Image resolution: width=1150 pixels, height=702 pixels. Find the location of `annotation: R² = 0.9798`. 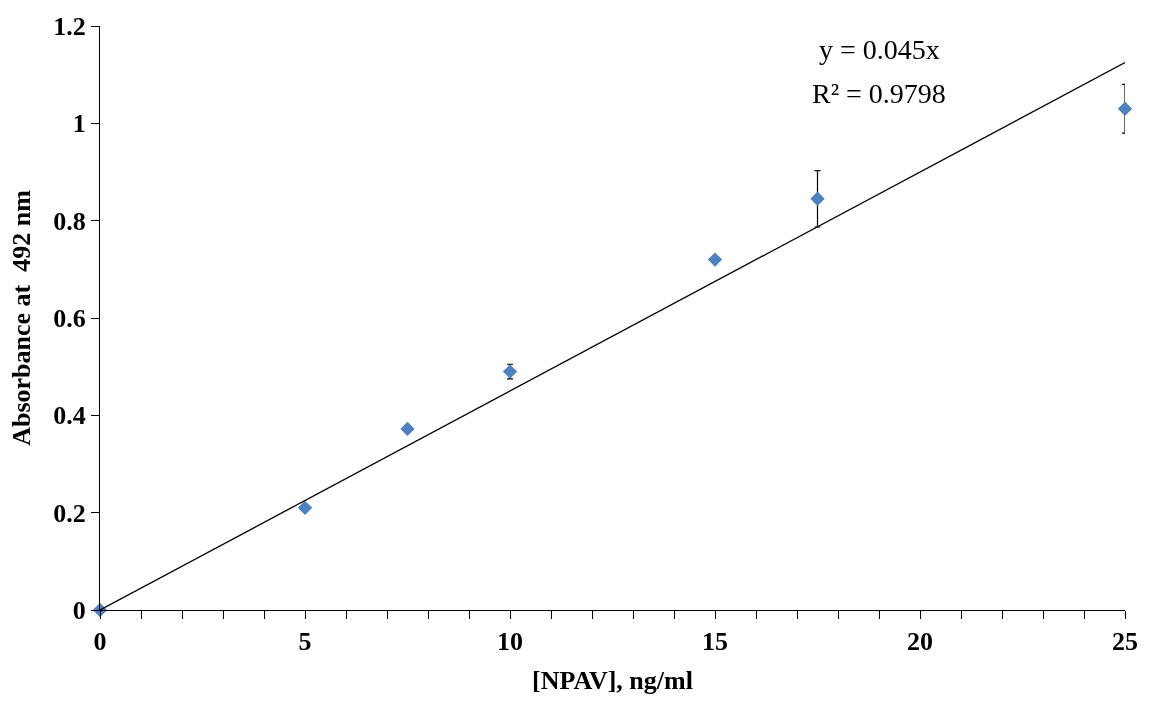

annotation: R² = 0.9798 is located at coordinates (879, 93).